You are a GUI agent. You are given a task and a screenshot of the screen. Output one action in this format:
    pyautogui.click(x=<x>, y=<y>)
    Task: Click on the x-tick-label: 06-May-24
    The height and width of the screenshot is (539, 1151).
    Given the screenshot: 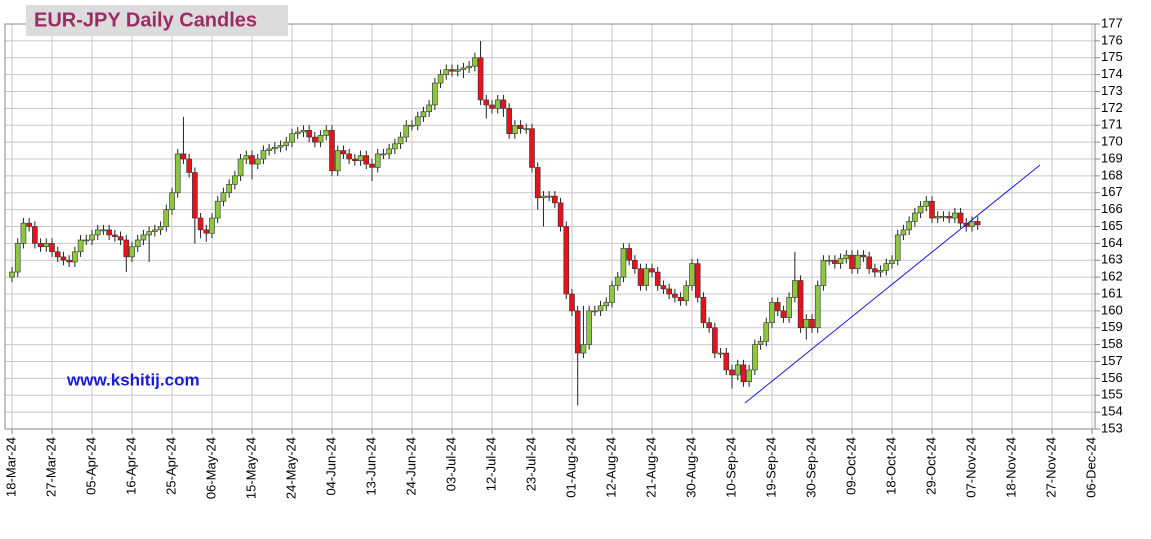 What is the action you would take?
    pyautogui.click(x=210, y=468)
    